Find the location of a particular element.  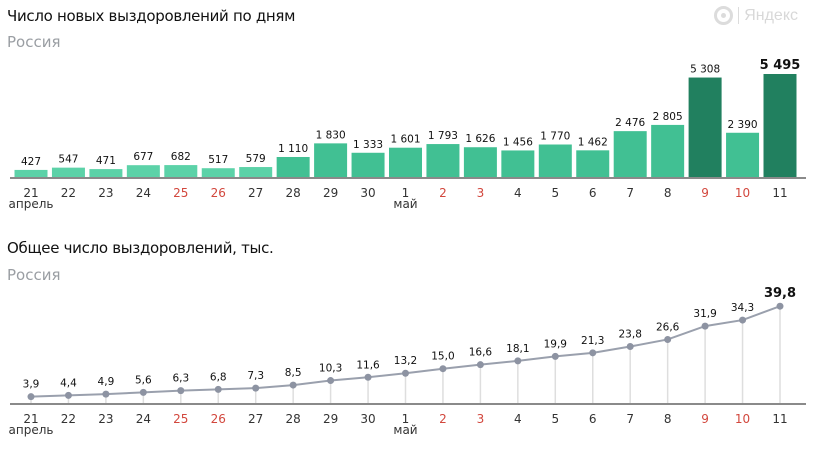

logo-text: Яндекс is located at coordinates (771, 15).